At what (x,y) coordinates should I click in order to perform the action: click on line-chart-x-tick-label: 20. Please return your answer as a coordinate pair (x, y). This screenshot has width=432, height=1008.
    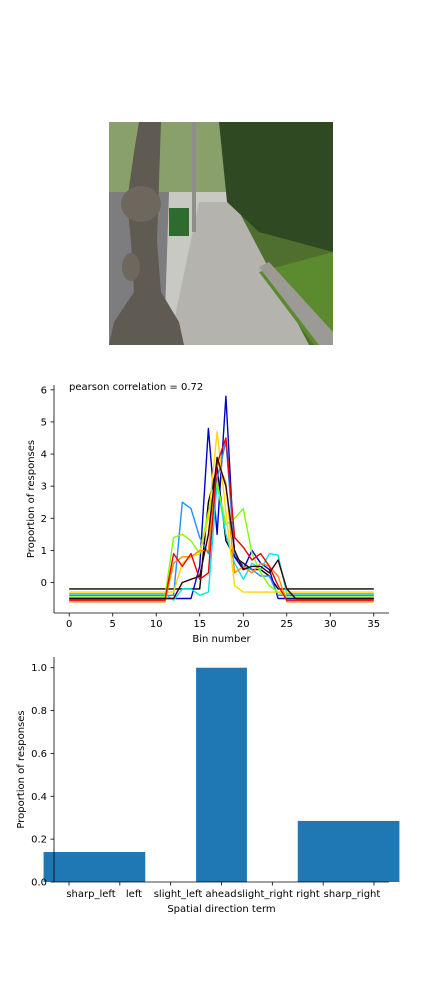
    Looking at the image, I should click on (243, 624).